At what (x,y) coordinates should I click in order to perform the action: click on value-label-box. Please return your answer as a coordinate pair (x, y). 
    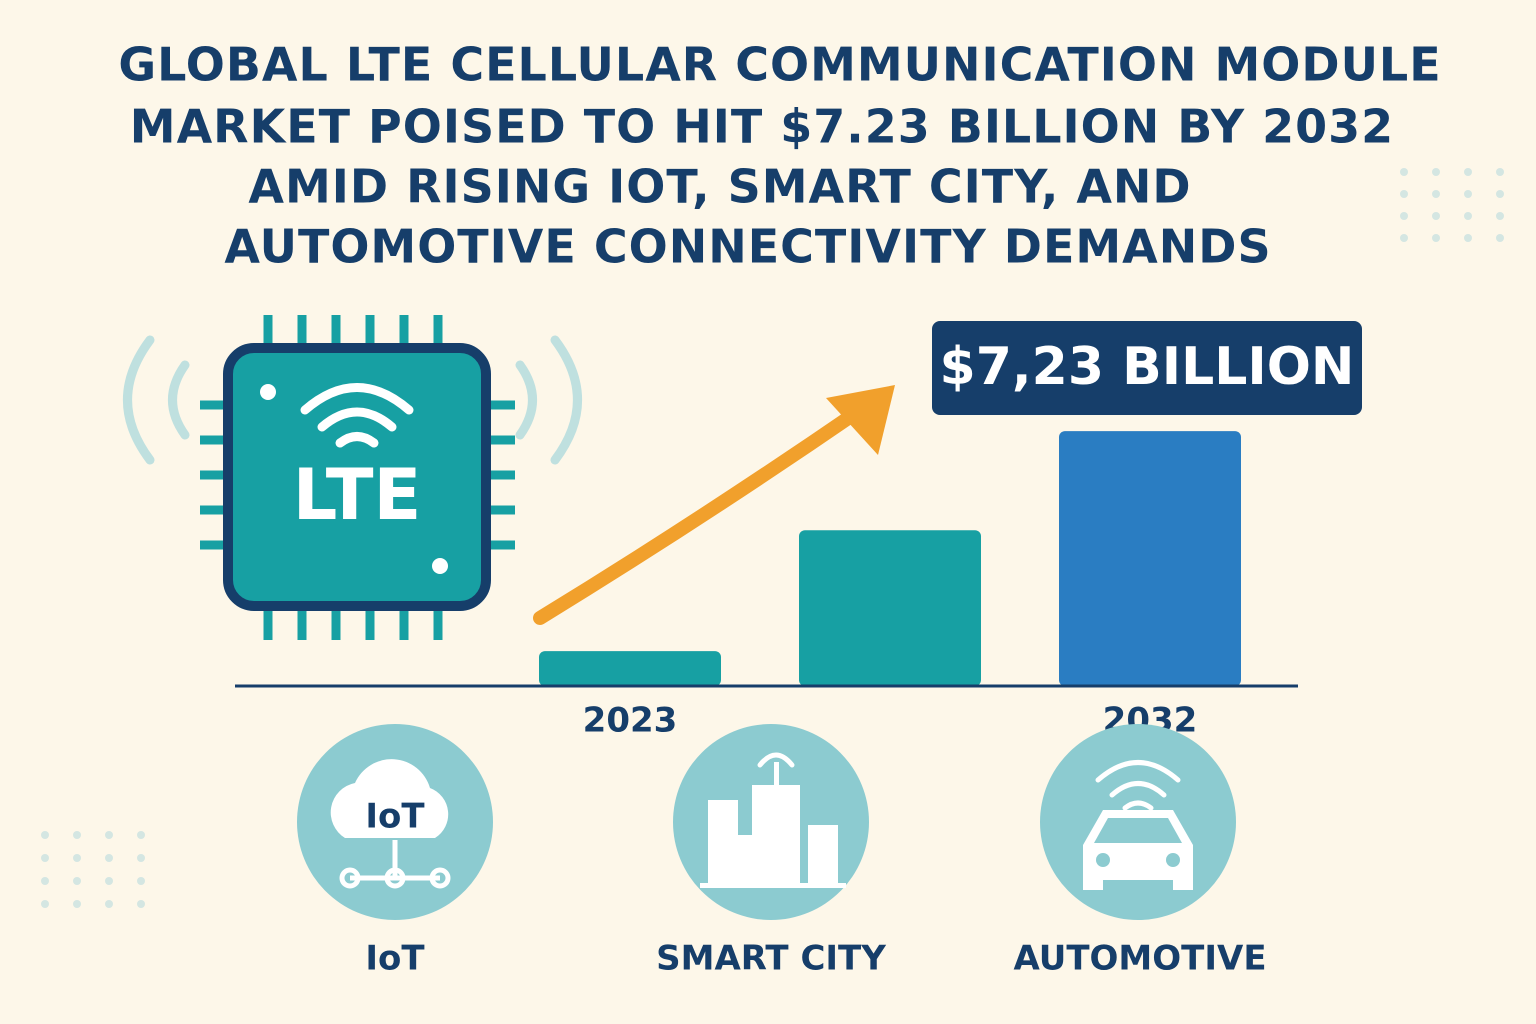
    Looking at the image, I should click on (1147, 368).